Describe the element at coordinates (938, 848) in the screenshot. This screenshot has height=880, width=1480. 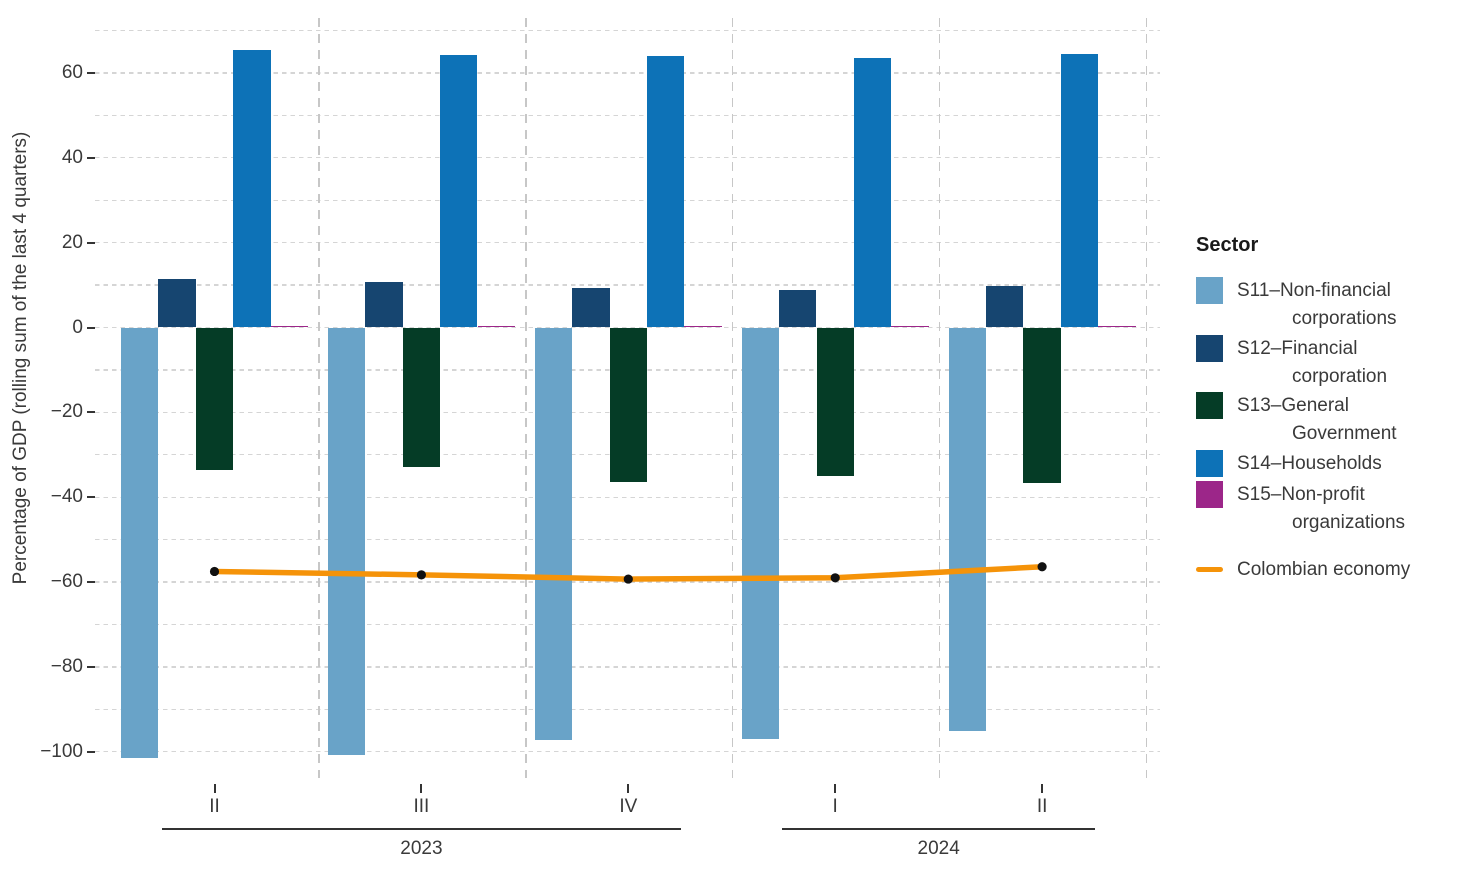
I see `year-label: 2024` at that location.